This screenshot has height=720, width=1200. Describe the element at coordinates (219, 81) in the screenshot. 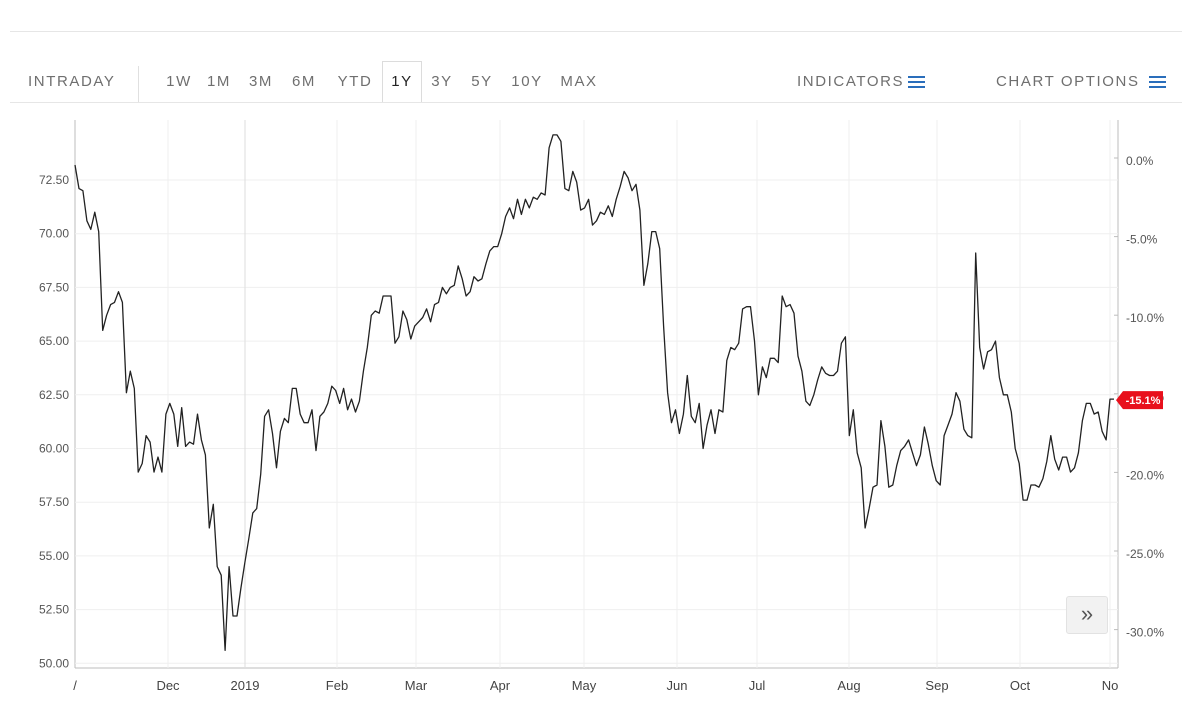

I see `range-1m-button: 1M` at that location.